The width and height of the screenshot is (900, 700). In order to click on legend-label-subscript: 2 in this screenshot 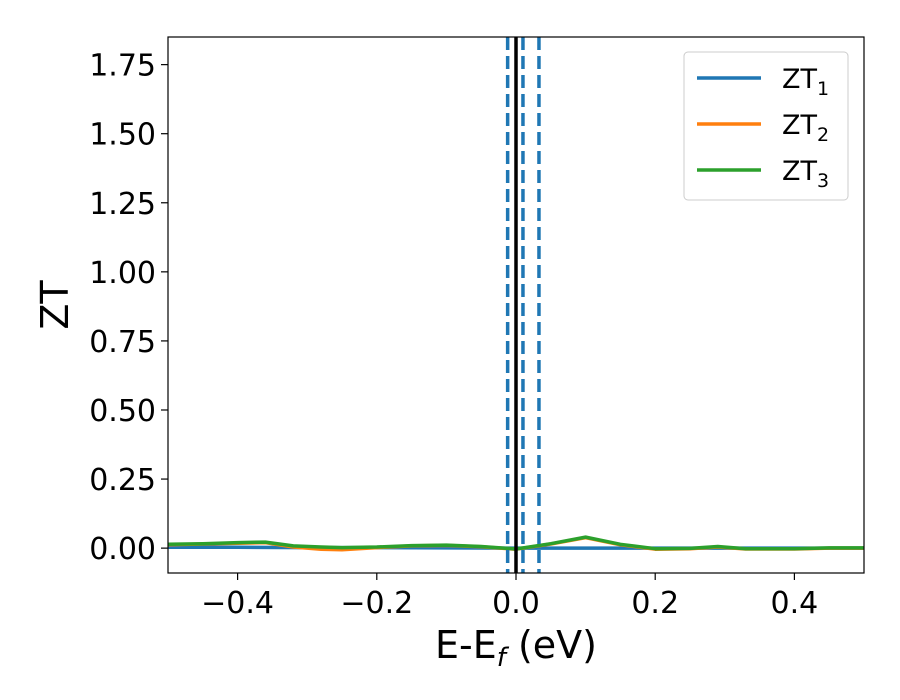, I will do `click(823, 135)`.